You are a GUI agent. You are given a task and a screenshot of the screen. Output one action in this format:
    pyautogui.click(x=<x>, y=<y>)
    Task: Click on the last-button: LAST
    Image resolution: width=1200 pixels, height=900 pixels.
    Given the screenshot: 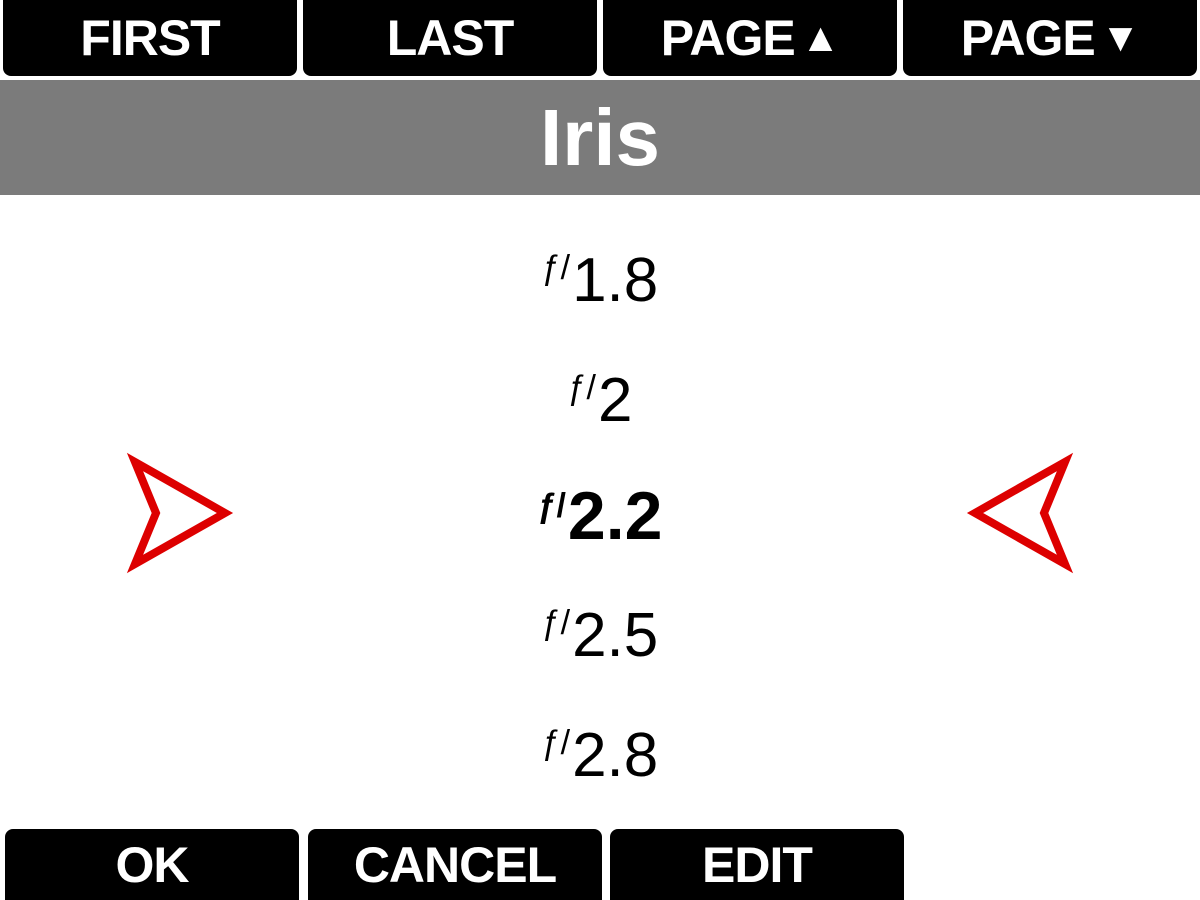 What is the action you would take?
    pyautogui.click(x=450, y=38)
    